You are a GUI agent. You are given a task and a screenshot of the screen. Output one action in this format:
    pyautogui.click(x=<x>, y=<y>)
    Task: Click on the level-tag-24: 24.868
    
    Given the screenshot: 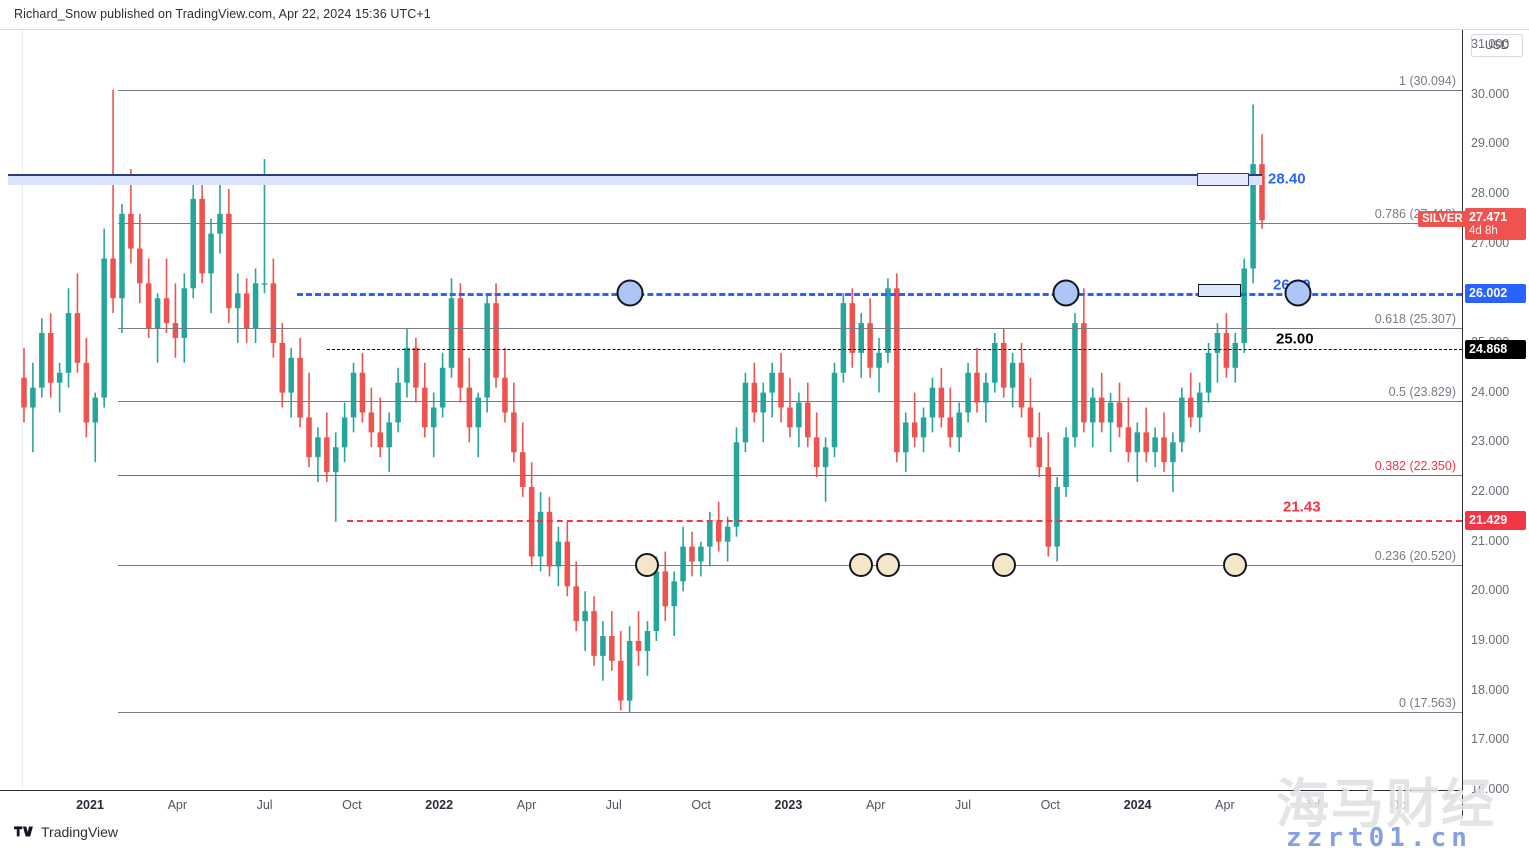 What is the action you would take?
    pyautogui.click(x=1495, y=349)
    